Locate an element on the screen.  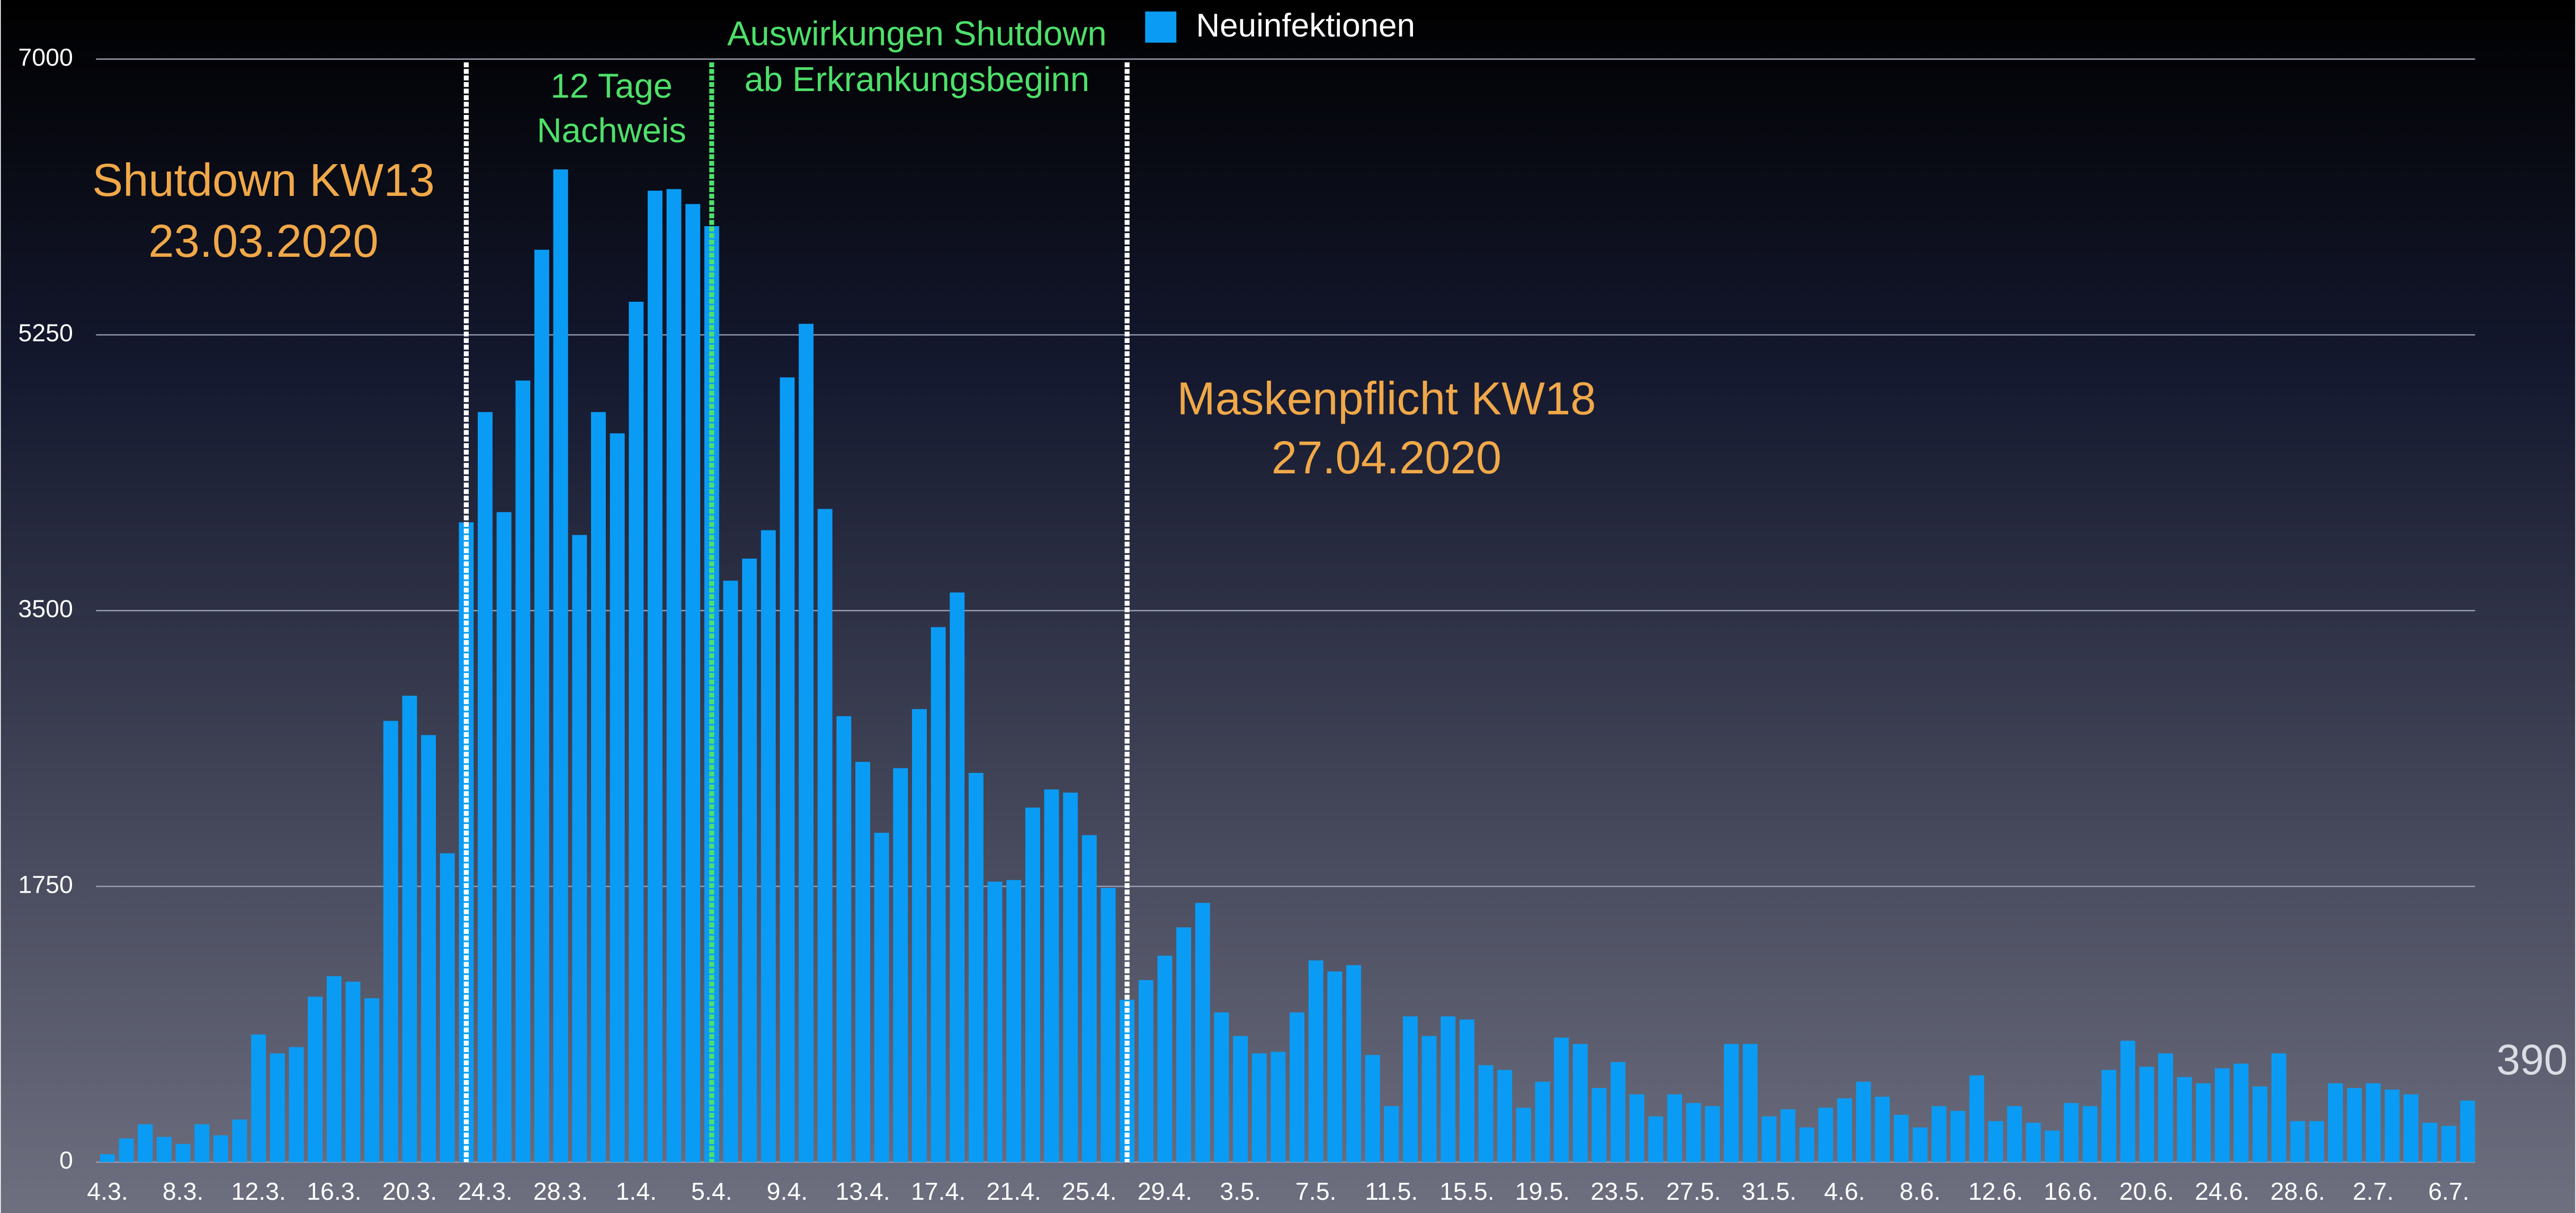
x-tick-label: 24.3. is located at coordinates (485, 1191).